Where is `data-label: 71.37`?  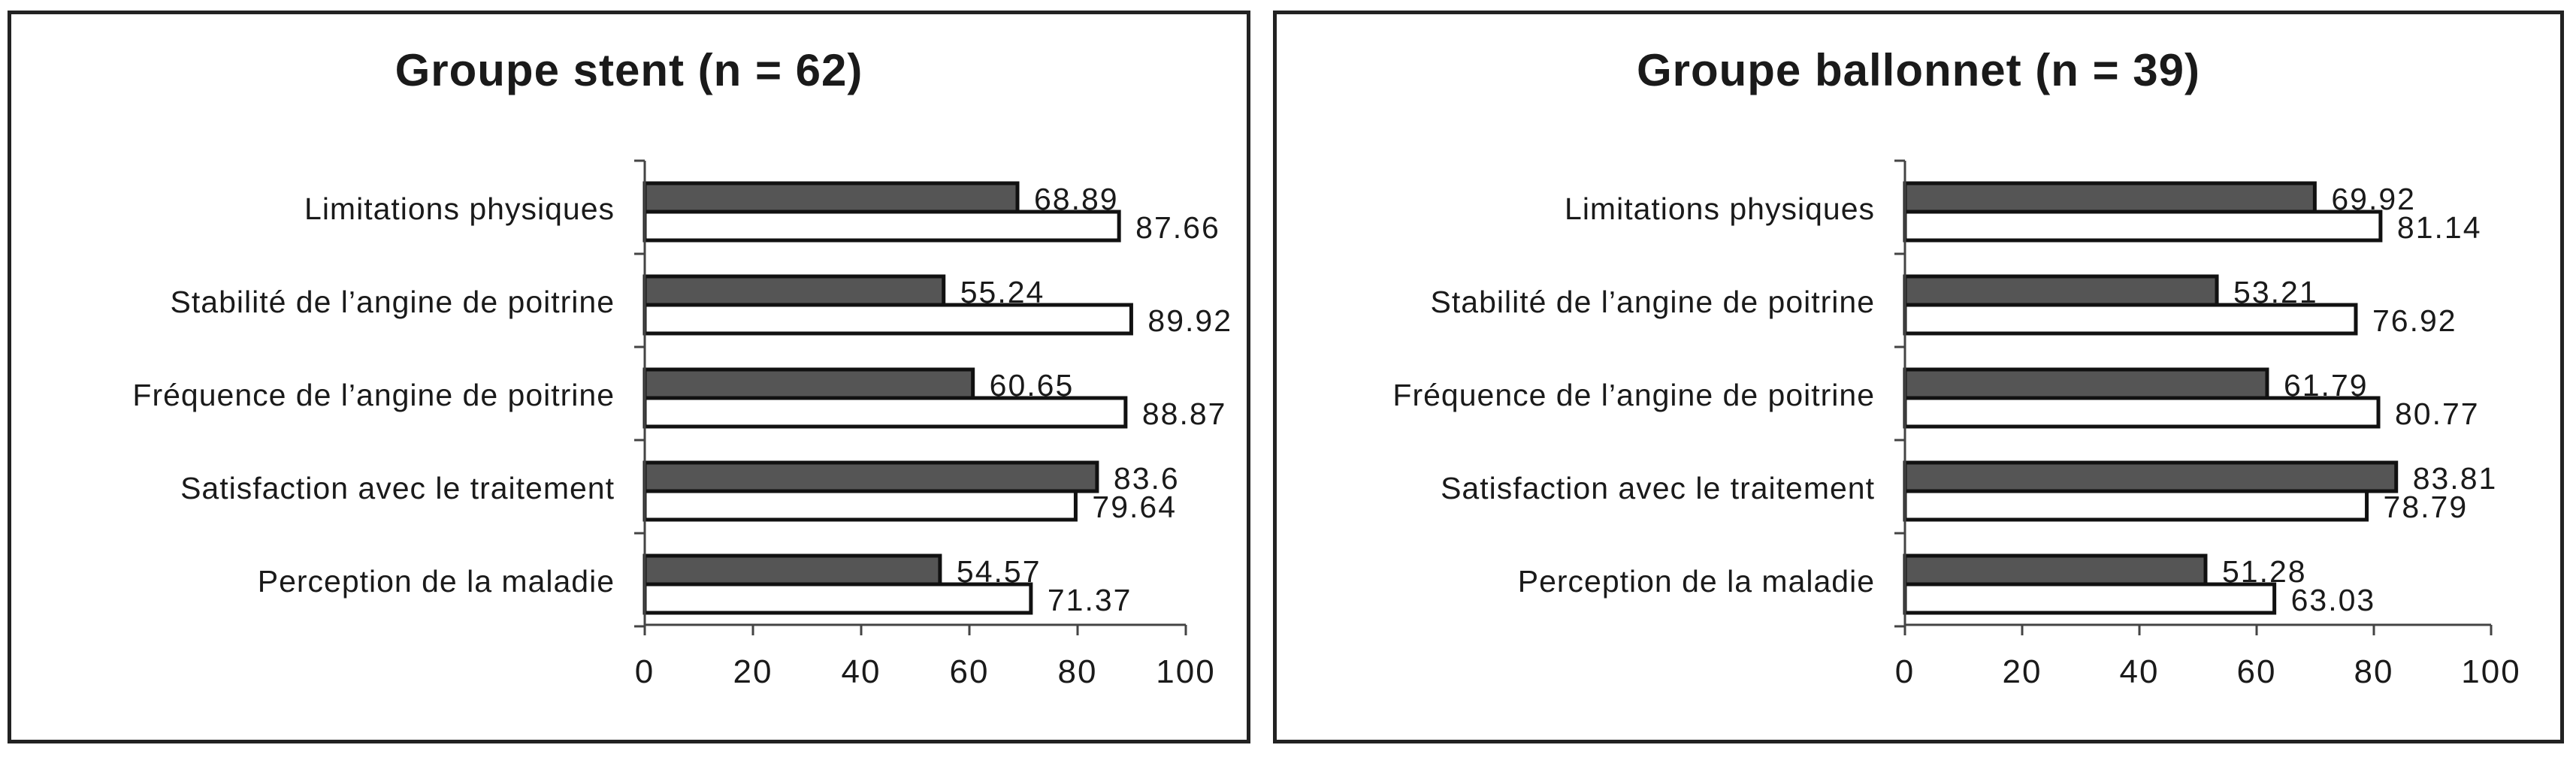
data-label: 71.37 is located at coordinates (1090, 600).